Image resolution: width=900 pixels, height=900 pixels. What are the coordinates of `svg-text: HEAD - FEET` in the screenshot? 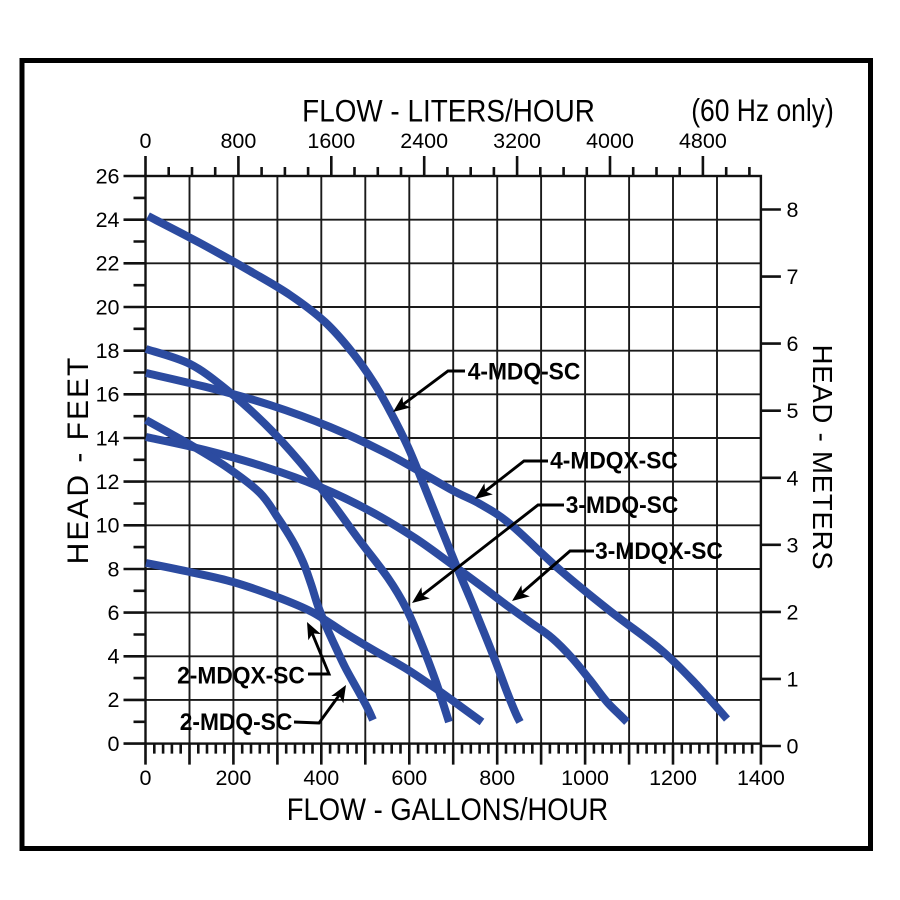 It's located at (78, 460).